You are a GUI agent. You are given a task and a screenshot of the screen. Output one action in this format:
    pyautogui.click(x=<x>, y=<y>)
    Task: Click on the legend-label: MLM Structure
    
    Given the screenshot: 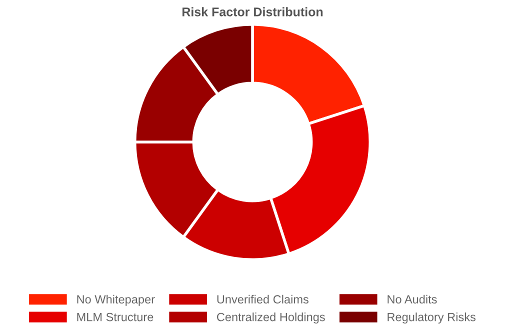 What is the action you would take?
    pyautogui.click(x=115, y=317)
    